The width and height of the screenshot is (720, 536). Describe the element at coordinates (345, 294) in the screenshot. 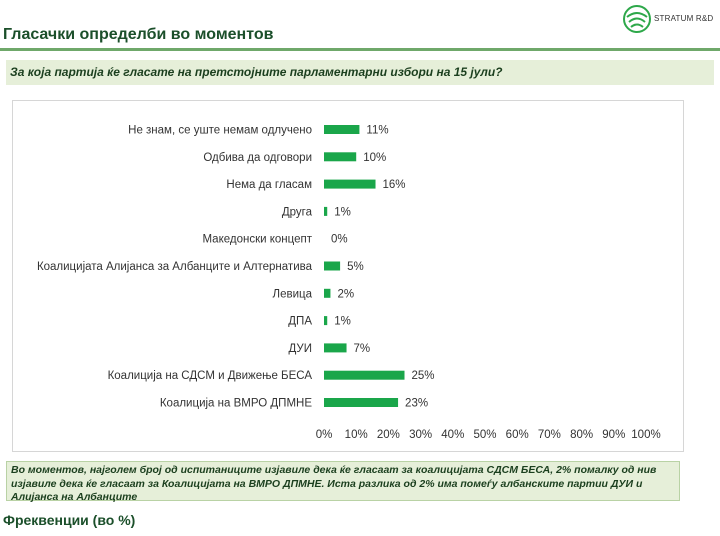

I see `data-label: 2%` at that location.